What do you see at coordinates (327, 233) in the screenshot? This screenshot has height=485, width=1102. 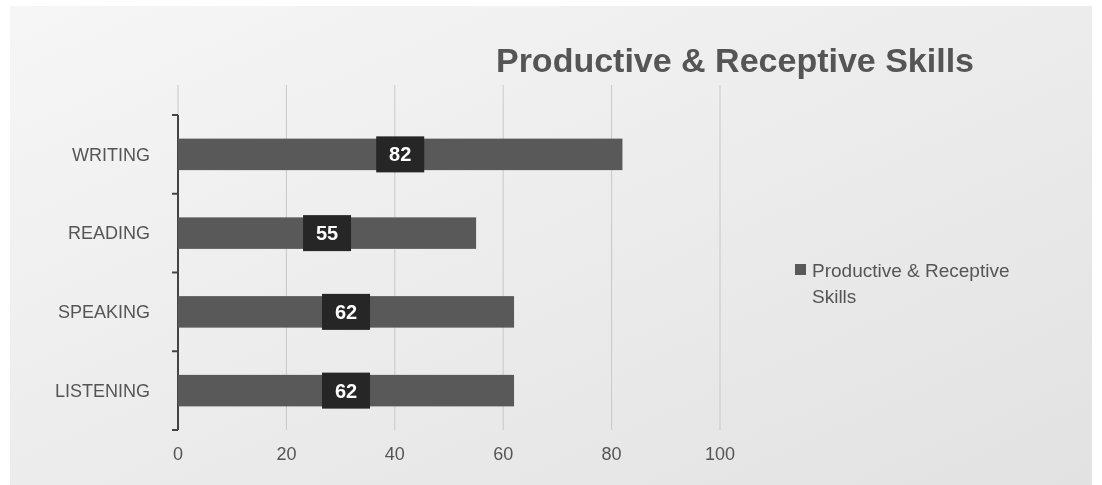 I see `data-label: 55` at bounding box center [327, 233].